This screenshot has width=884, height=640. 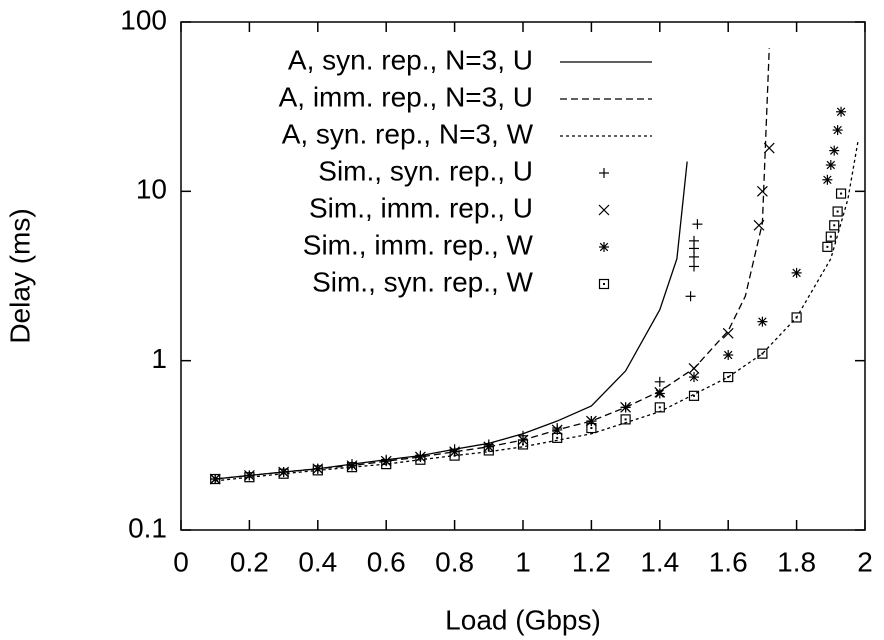 What do you see at coordinates (421, 207) in the screenshot?
I see `legend-label: Sim., imm. rep., U` at bounding box center [421, 207].